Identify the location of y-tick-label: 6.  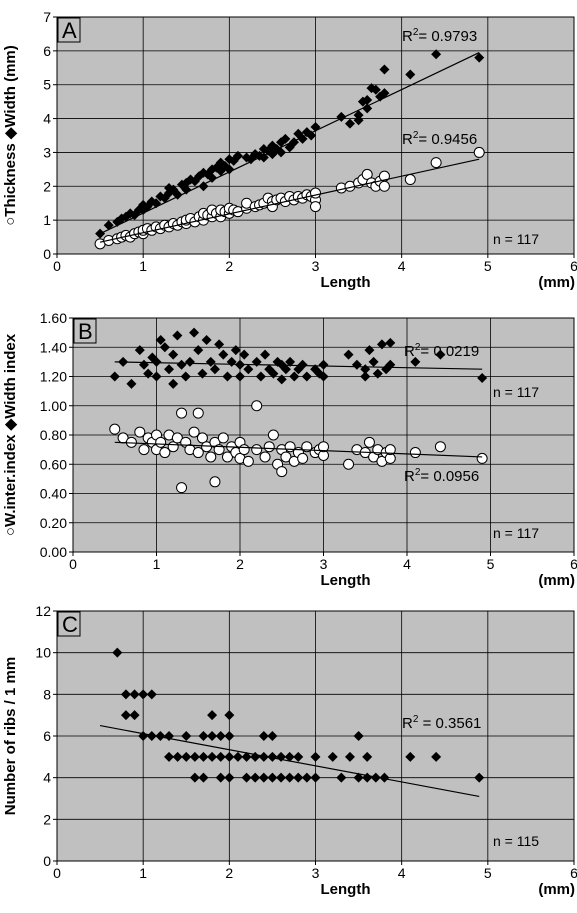
(47, 736).